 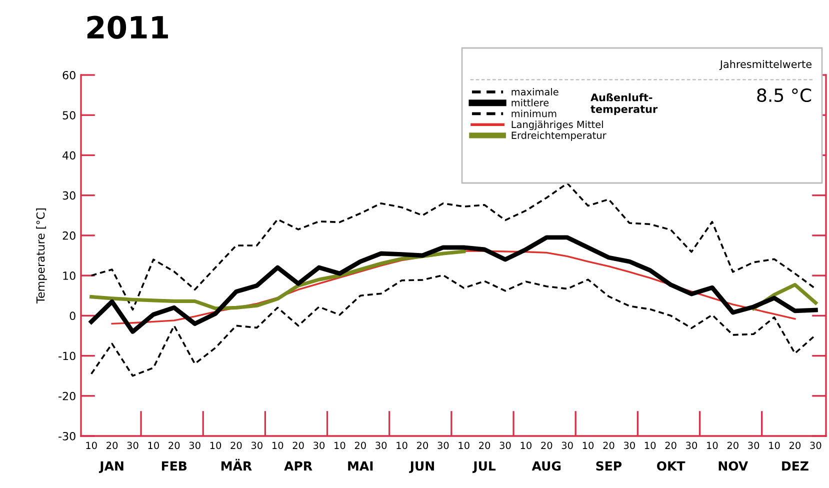 What do you see at coordinates (69, 115) in the screenshot?
I see `y-tick-label: 50` at bounding box center [69, 115].